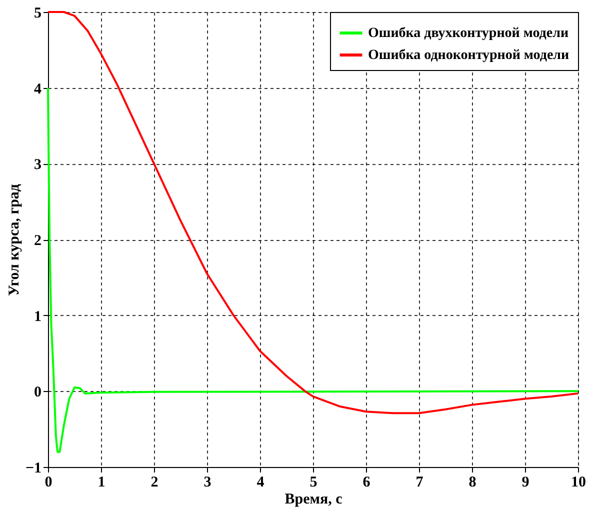 The width and height of the screenshot is (593, 522). Describe the element at coordinates (420, 482) in the screenshot. I see `x-tick-label: 7` at that location.